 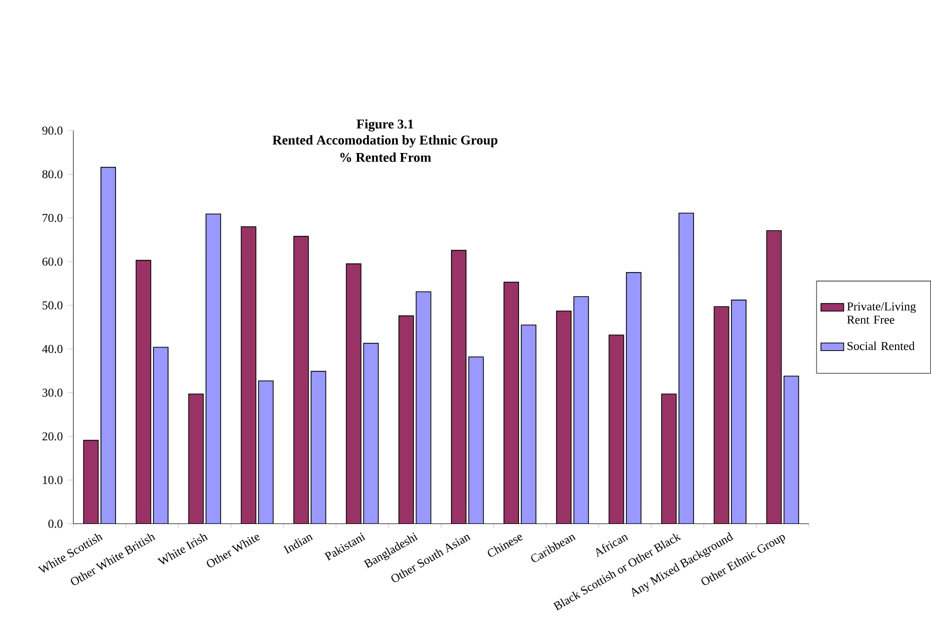 What do you see at coordinates (52, 436) in the screenshot?
I see `y-tick-label: 20.0` at bounding box center [52, 436].